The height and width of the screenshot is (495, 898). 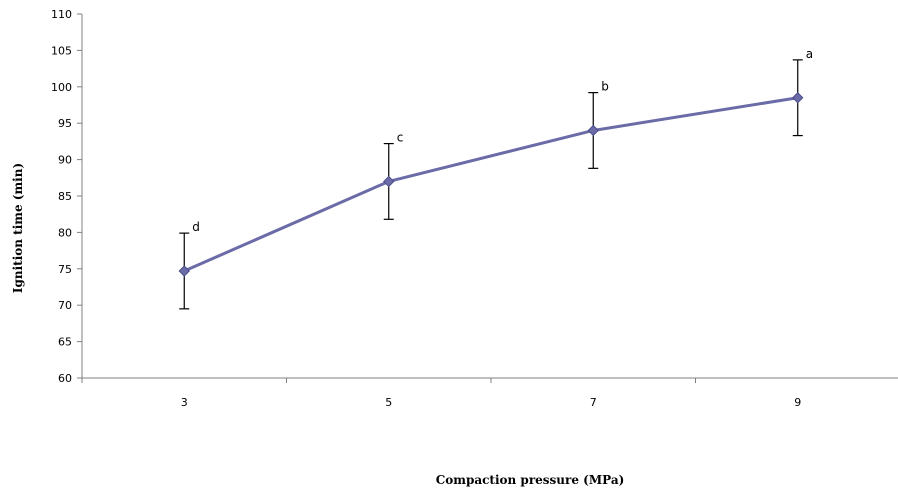 What do you see at coordinates (605, 87) in the screenshot?
I see `significance-label: b` at bounding box center [605, 87].